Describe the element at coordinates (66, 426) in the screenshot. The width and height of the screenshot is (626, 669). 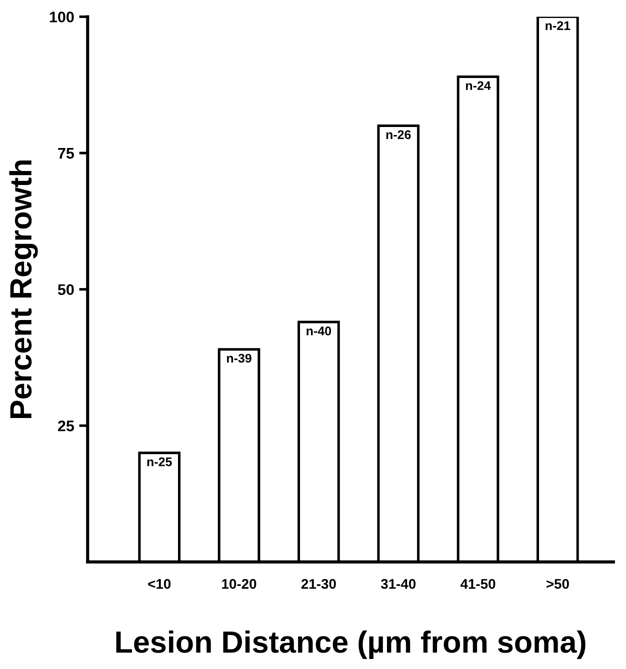
I see `y-tick-label: 25` at that location.